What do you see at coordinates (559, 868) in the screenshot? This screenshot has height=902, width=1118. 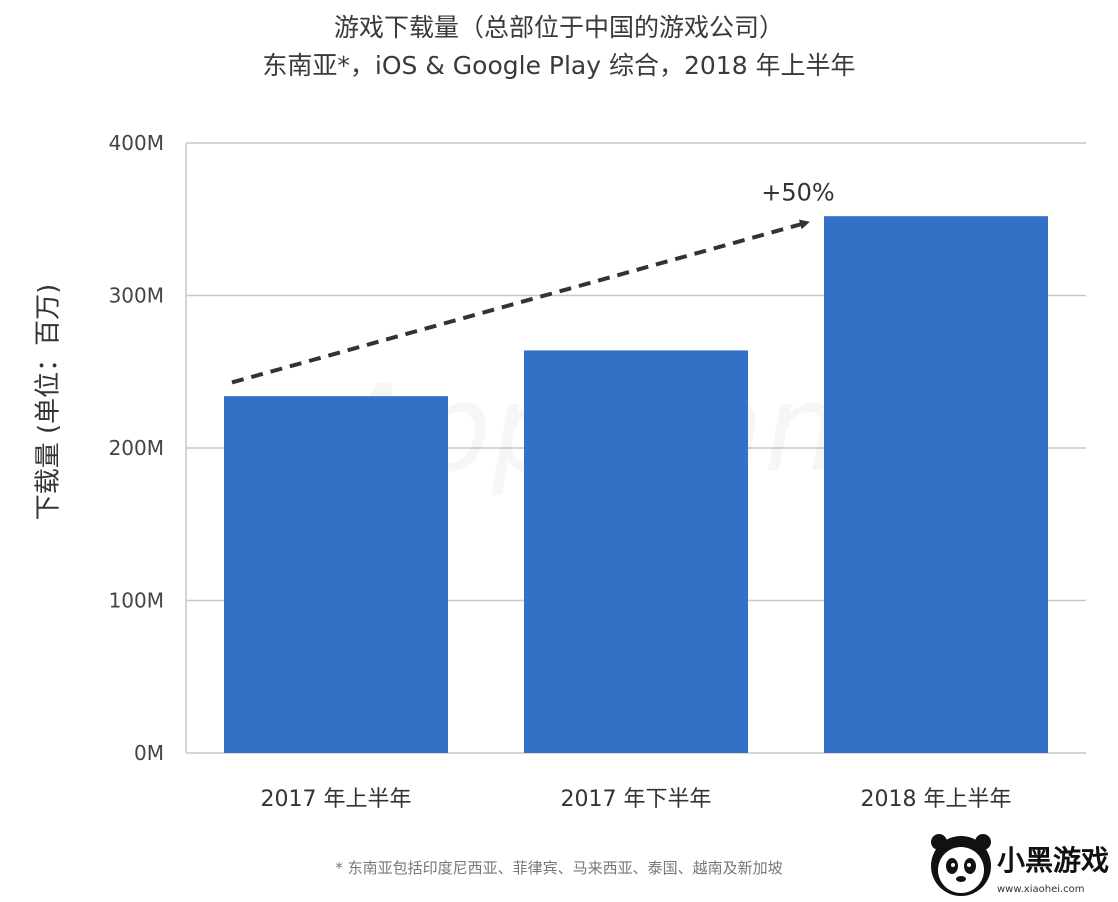 I see `footnote: * 东南亚包括印度尼西亚、菲律宾、马来西亚、泰国、越南及新加坡` at bounding box center [559, 868].